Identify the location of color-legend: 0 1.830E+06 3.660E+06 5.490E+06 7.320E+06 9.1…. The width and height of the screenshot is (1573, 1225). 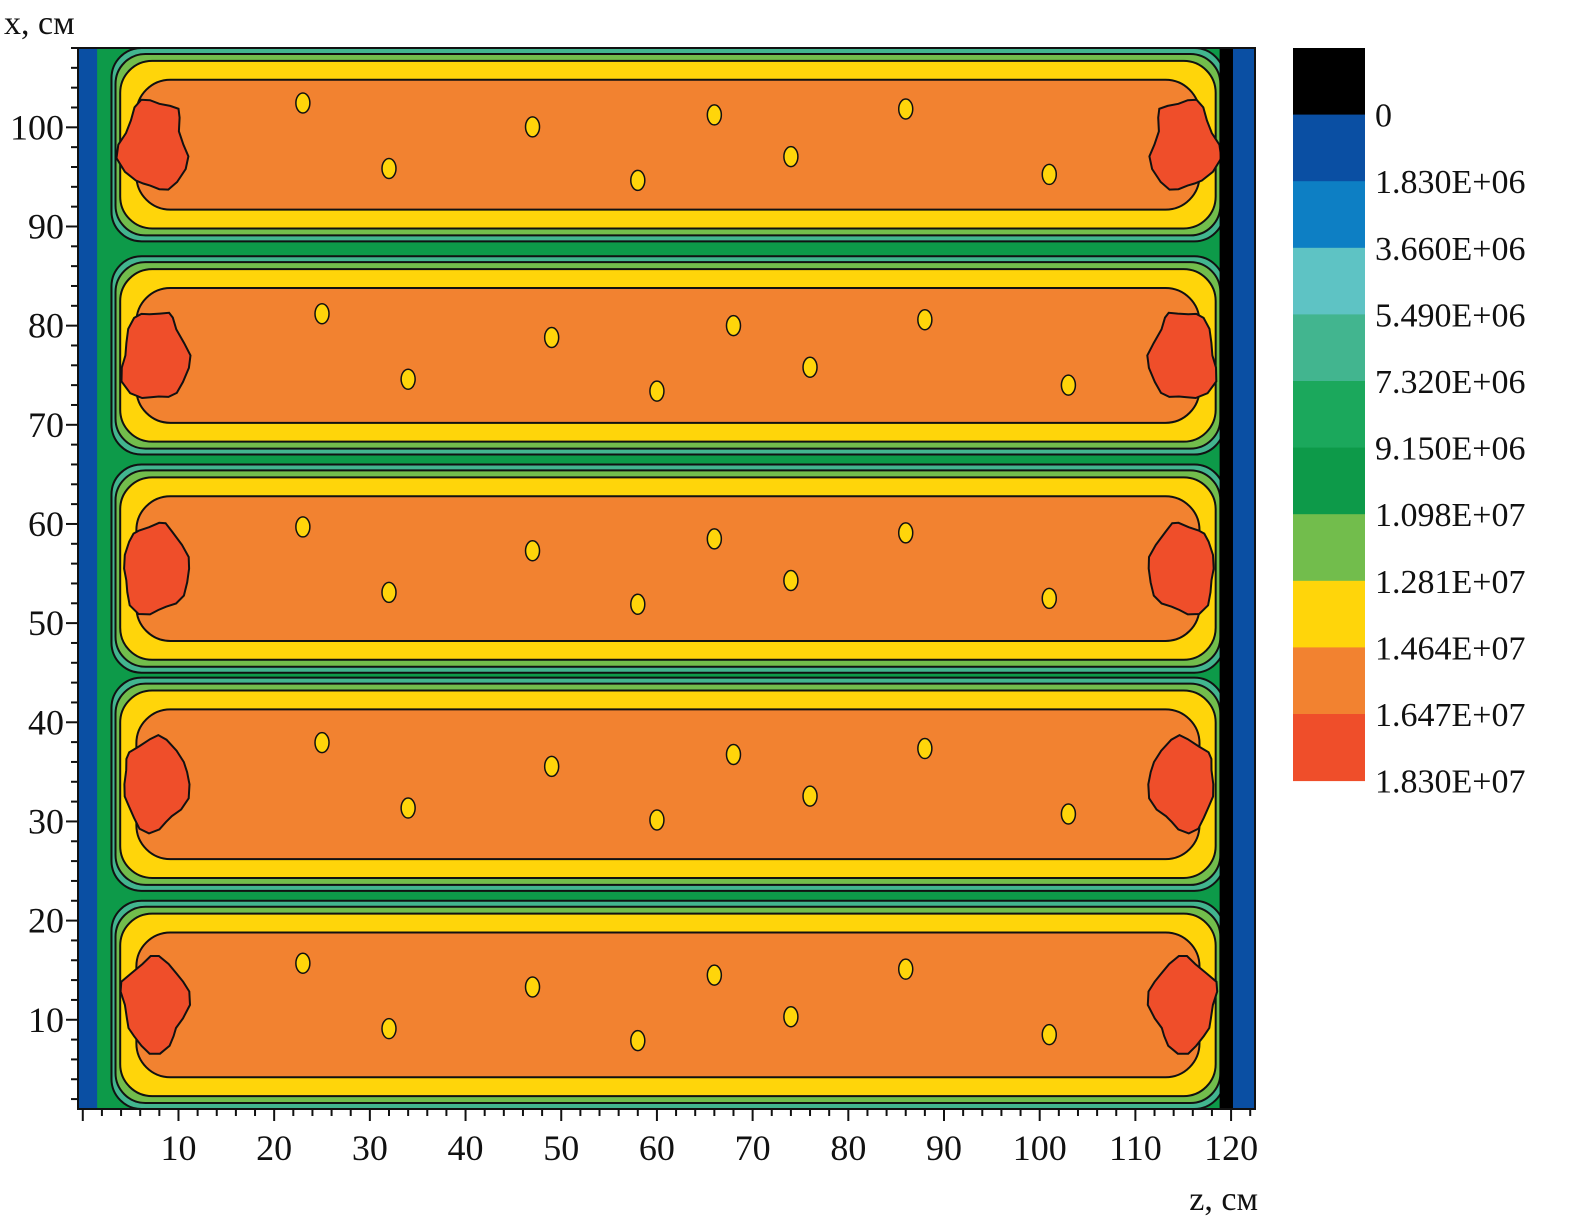
(1409, 424).